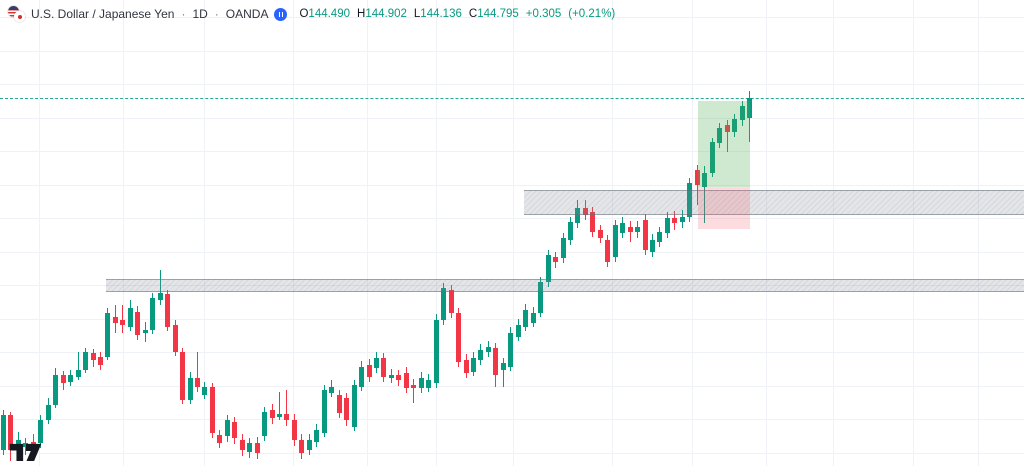 The height and width of the screenshot is (466, 1024). Describe the element at coordinates (324, 14) in the screenshot. I see `open-value: O144.490` at that location.